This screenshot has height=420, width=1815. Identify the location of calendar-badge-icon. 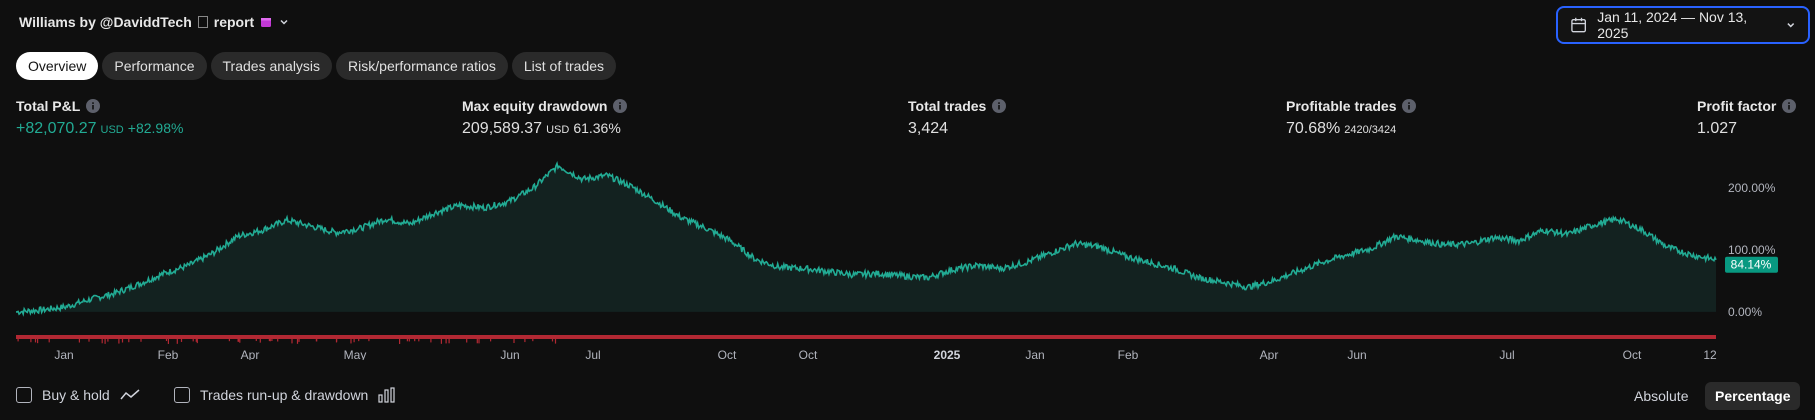
(266, 22).